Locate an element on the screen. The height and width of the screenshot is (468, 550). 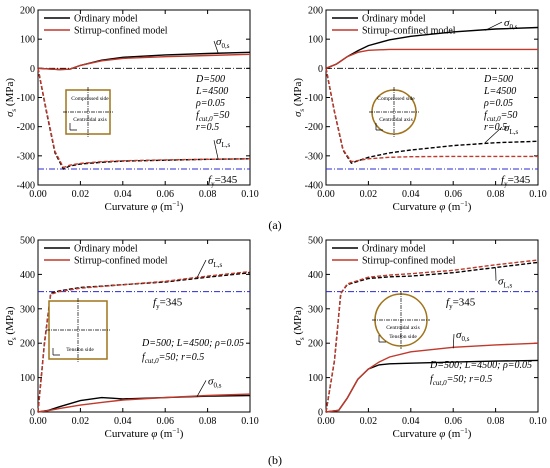
plot-frame is located at coordinates (432, 326).